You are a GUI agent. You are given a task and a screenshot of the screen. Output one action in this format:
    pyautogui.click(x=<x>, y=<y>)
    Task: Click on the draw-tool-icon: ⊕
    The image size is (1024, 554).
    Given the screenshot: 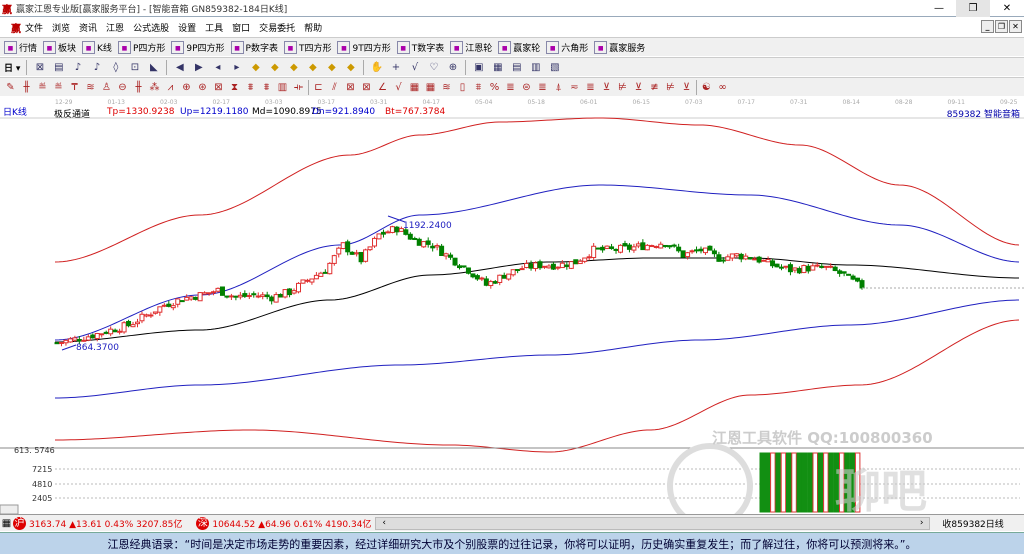 What is the action you would take?
    pyautogui.click(x=186, y=87)
    